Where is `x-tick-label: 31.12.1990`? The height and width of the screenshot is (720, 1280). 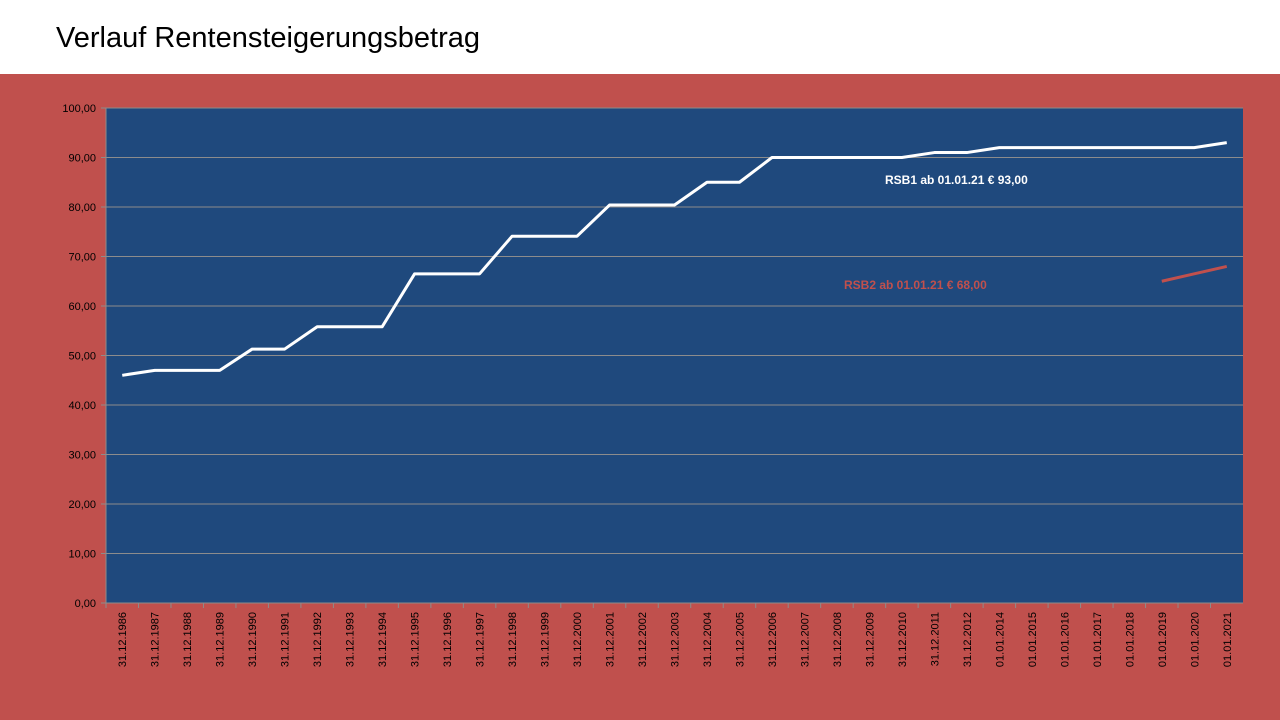
x-tick-label: 31.12.1990 is located at coordinates (253, 639).